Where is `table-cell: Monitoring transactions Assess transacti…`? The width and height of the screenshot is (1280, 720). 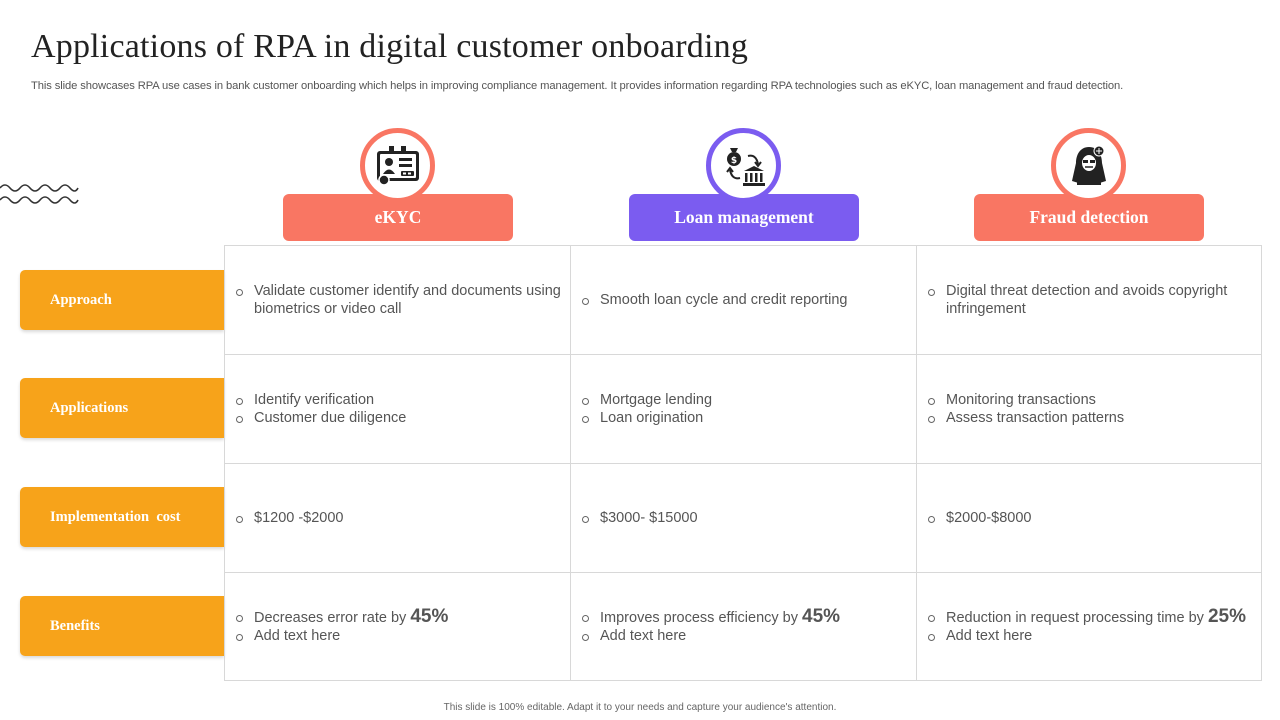 table-cell: Monitoring transactions Assess transacti… is located at coordinates (1089, 409).